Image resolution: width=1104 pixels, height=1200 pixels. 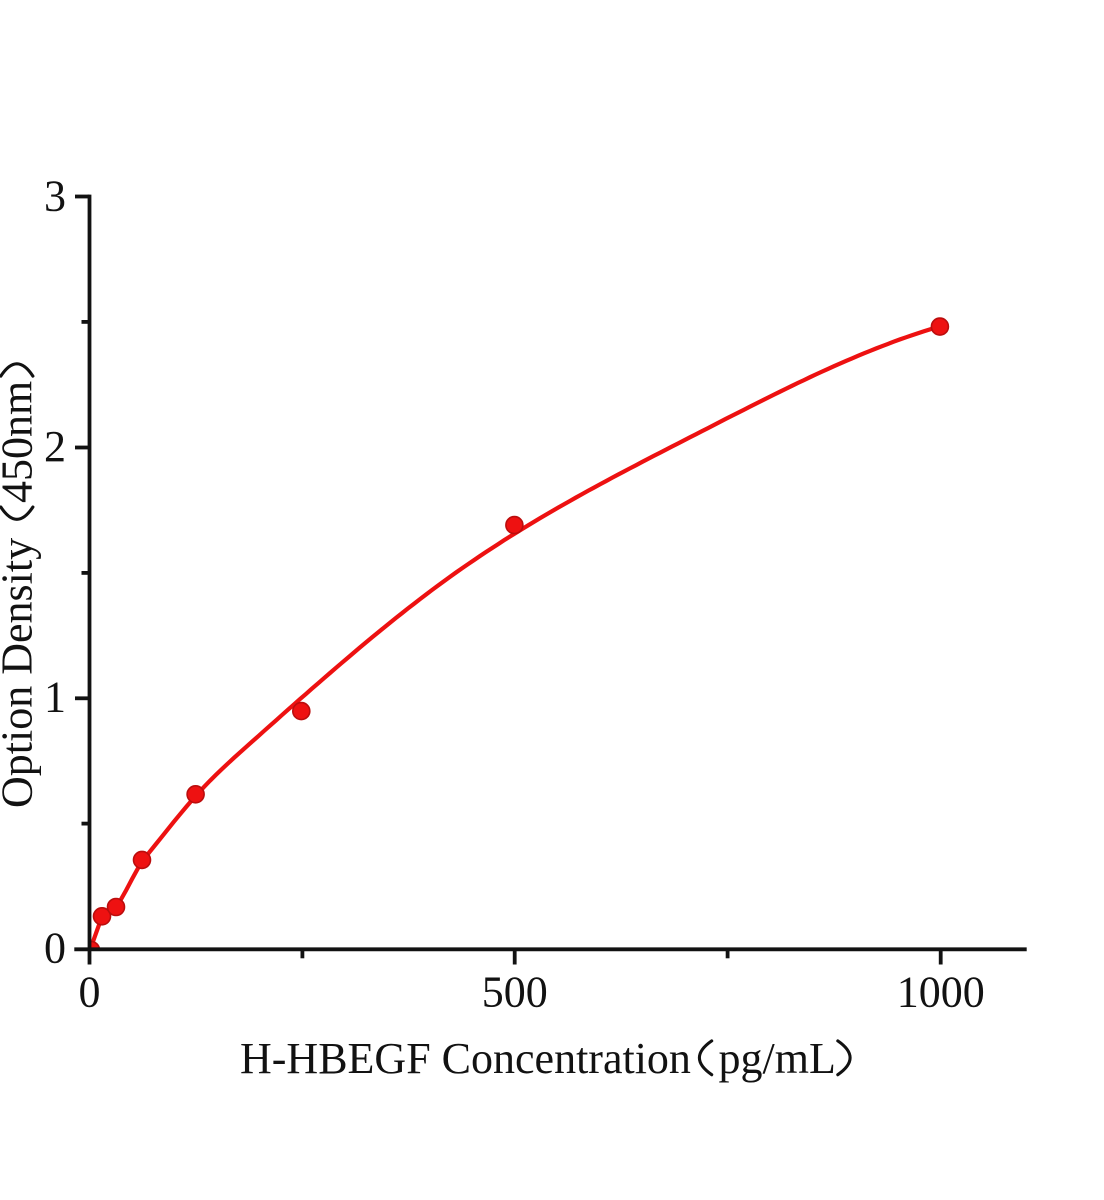 I want to click on svg-text: 3, so click(x=55, y=195).